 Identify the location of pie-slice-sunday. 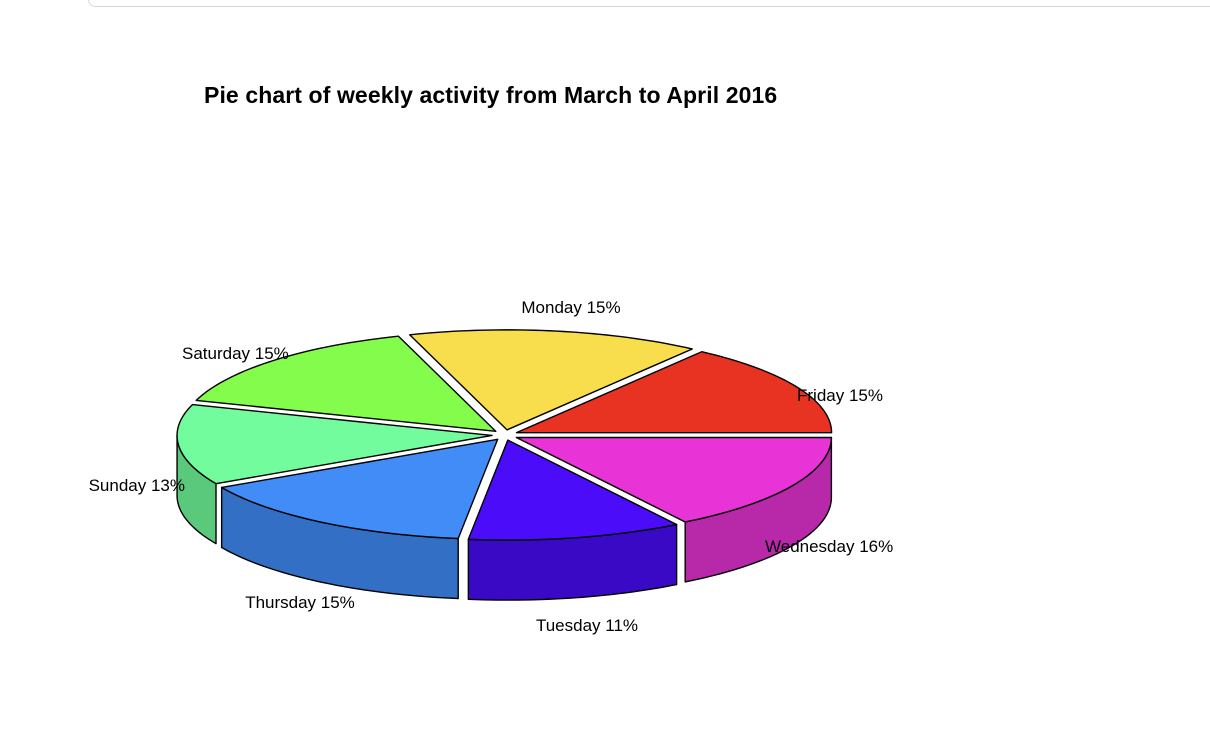
(334, 444).